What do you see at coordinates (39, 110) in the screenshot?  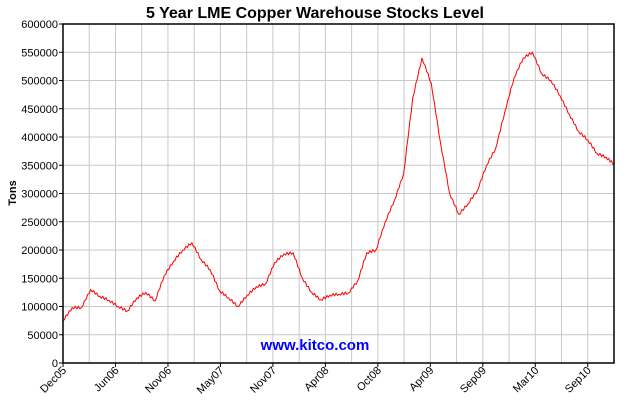 I see `y-tick-label: 450000` at bounding box center [39, 110].